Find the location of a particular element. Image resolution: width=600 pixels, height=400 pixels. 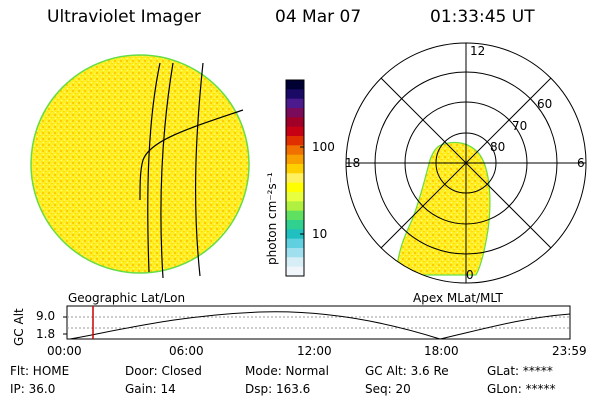

polar-mlt-12: 12 is located at coordinates (478, 51).